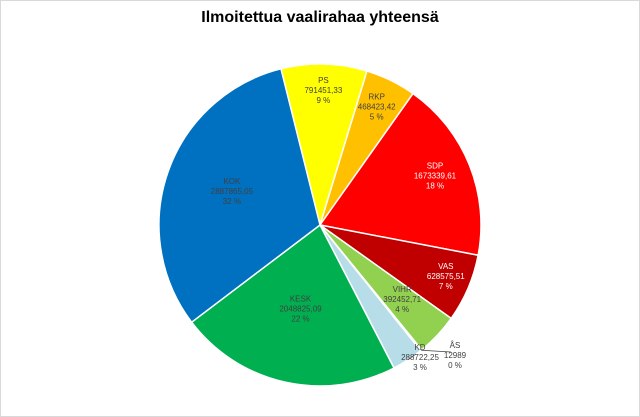 The height and width of the screenshot is (417, 640). Describe the element at coordinates (324, 145) in the screenshot. I see `pie-slice-ps` at that location.